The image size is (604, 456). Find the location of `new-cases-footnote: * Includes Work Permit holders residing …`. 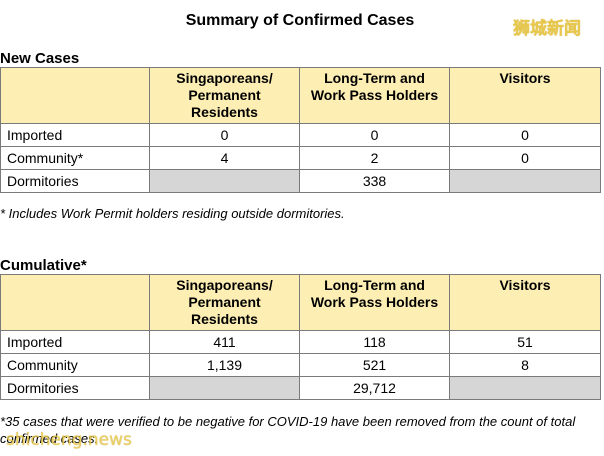

new-cases-footnote: * Includes Work Permit holders residing … is located at coordinates (172, 213).